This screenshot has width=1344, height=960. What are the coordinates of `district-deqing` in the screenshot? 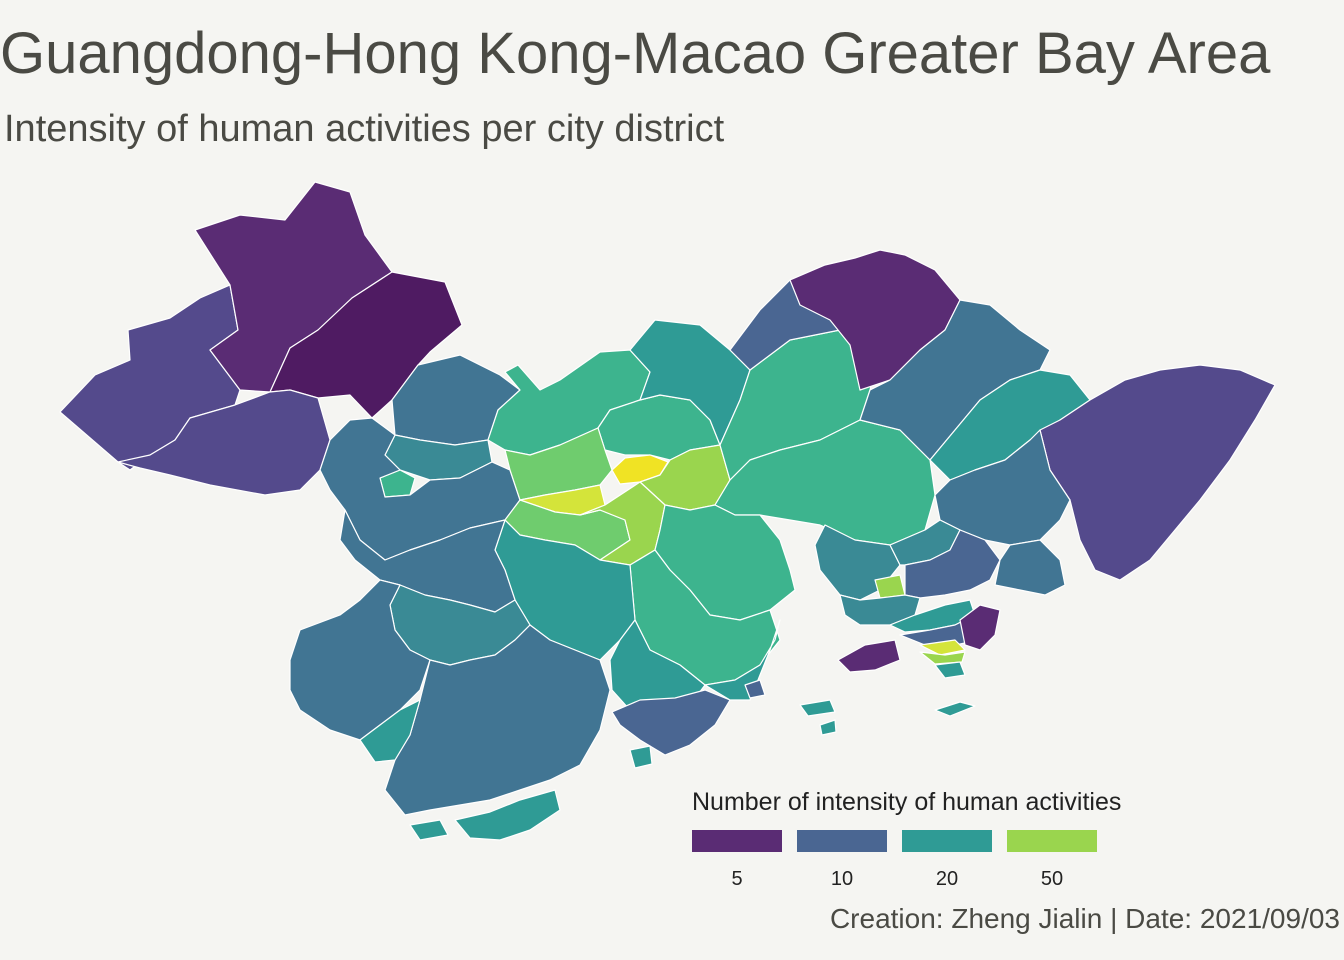 It's located at (224, 442).